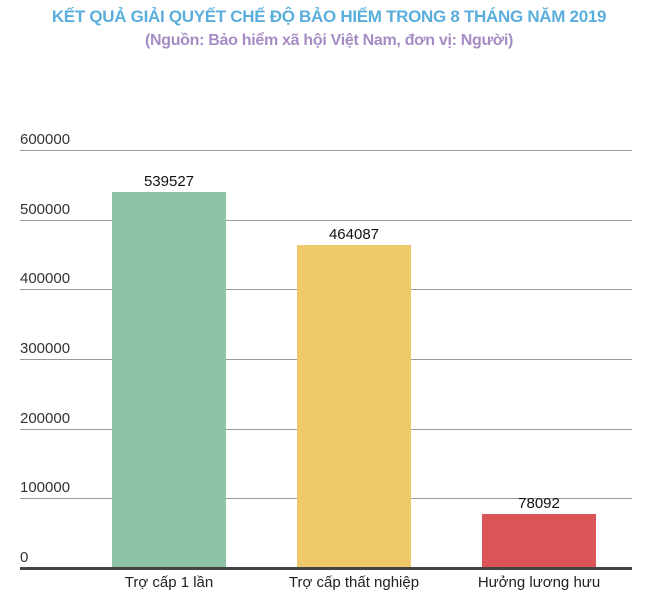 This screenshot has height=613, width=658. I want to click on bar-value-label: 464087, so click(354, 234).